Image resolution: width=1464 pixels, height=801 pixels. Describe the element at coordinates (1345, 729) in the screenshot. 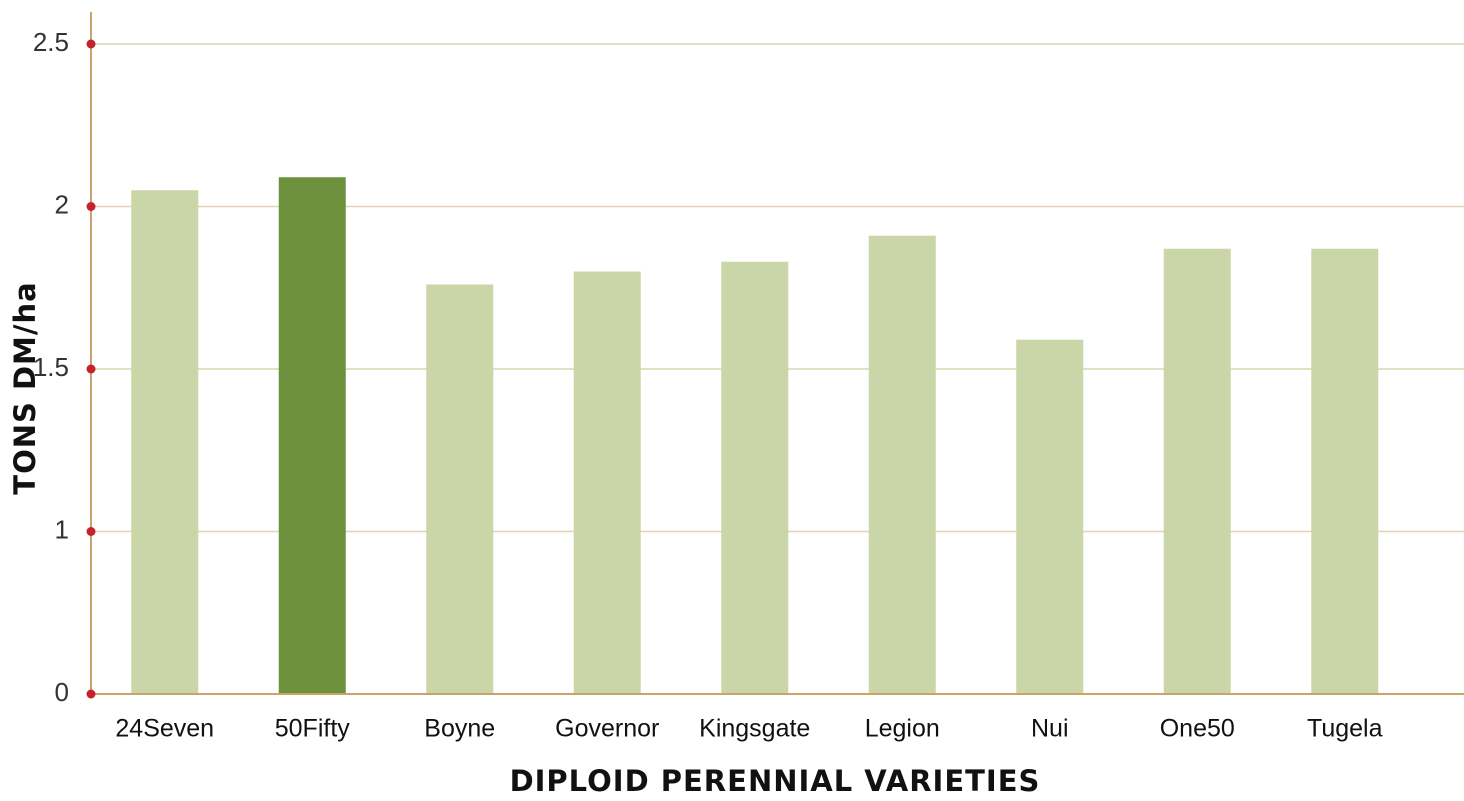

I see `x-tick-label: Tugela` at that location.